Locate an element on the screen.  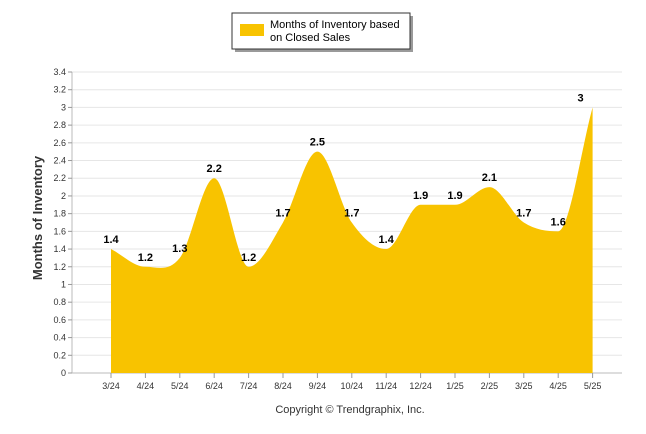
x-tick-label: 3/25 is located at coordinates (524, 386).